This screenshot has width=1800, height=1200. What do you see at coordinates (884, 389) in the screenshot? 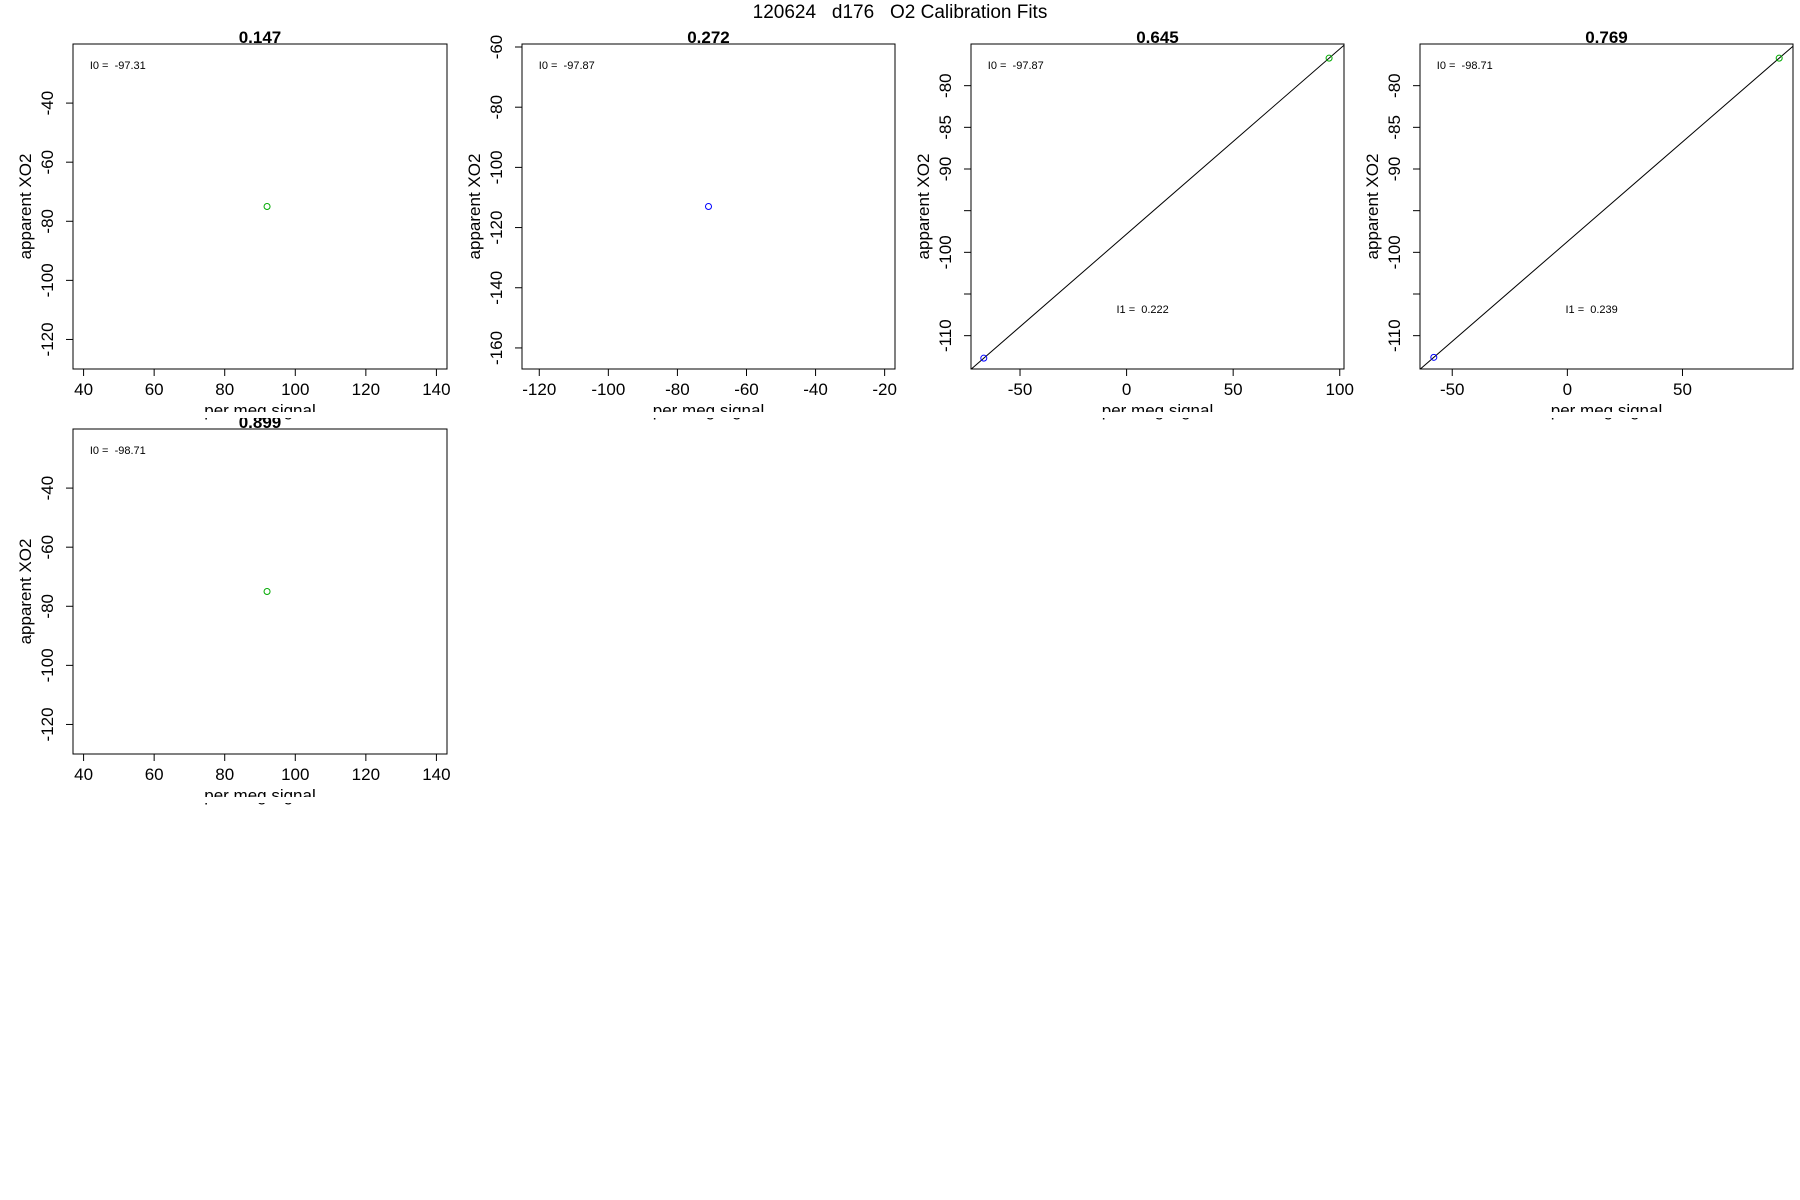
I see `x-tick-label: -20` at bounding box center [884, 389].